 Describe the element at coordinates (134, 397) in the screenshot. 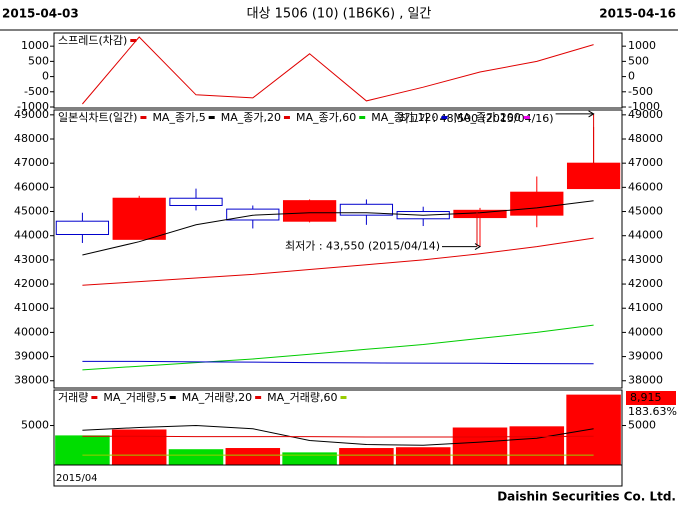

I see `legend-label: MA_거래량,5` at that location.